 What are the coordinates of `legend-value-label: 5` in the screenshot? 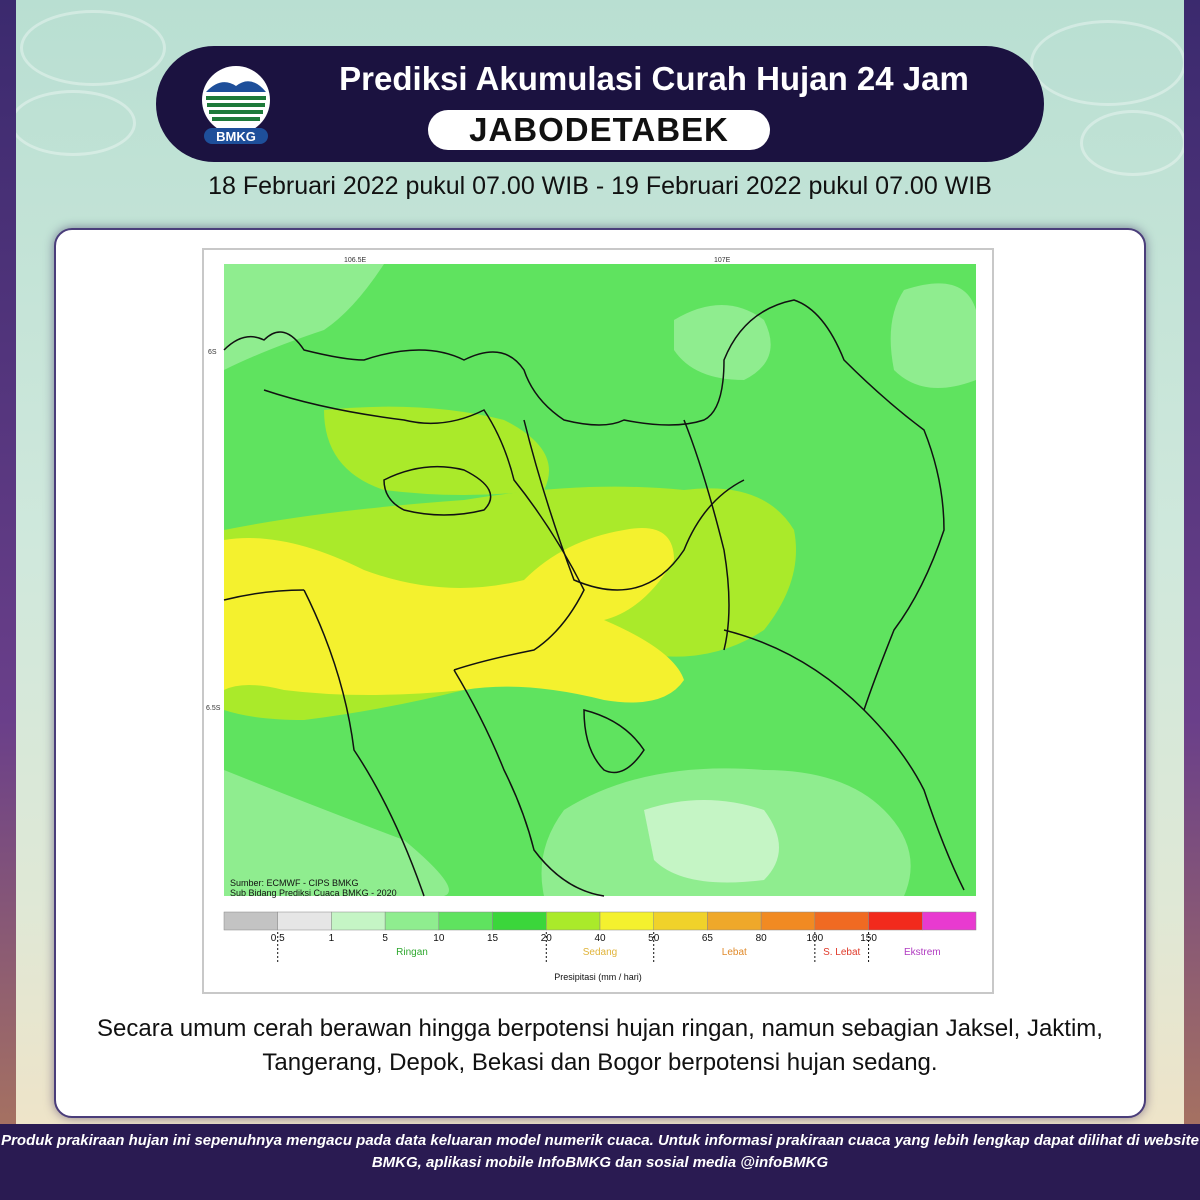 It's located at (385, 938).